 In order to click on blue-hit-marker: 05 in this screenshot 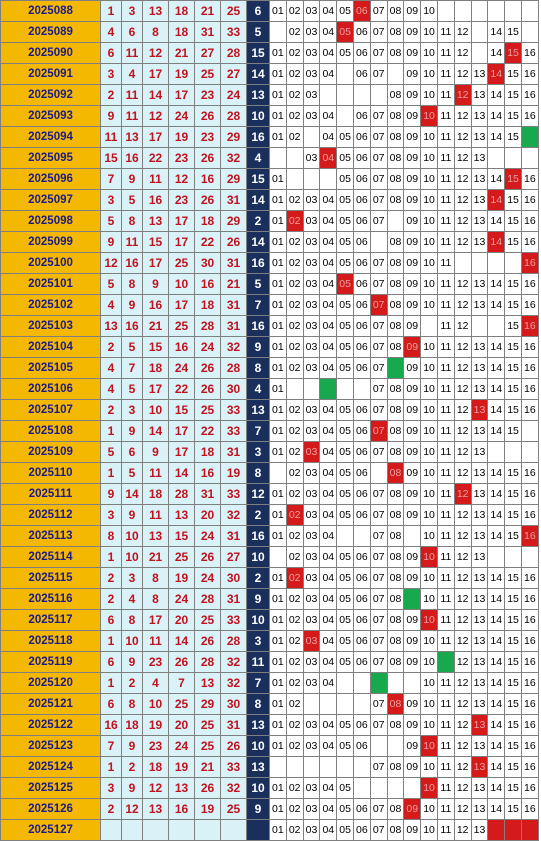, I will do `click(345, 284)`.